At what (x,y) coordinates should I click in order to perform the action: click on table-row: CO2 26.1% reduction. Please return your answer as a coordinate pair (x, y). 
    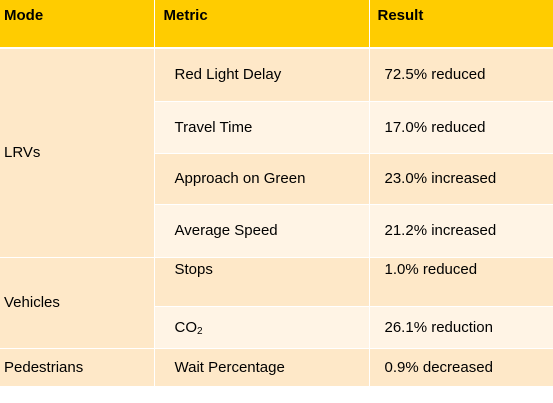
    Looking at the image, I should click on (276, 327).